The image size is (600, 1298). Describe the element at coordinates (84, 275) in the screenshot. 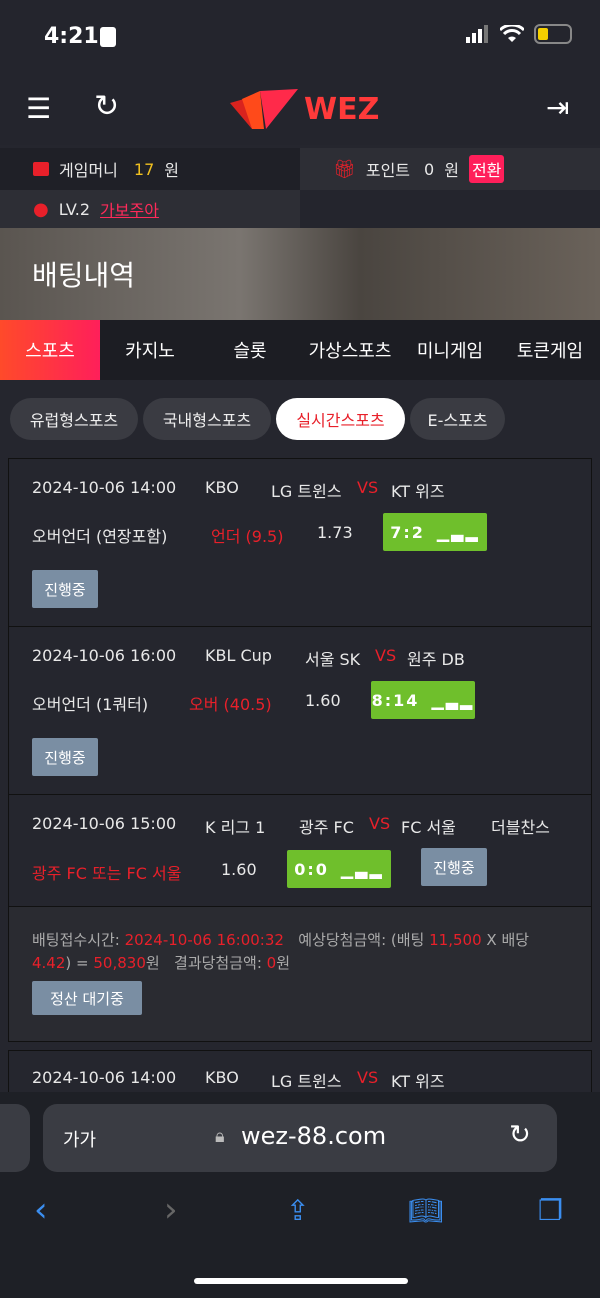

I see `page-title: 배팅내역` at that location.